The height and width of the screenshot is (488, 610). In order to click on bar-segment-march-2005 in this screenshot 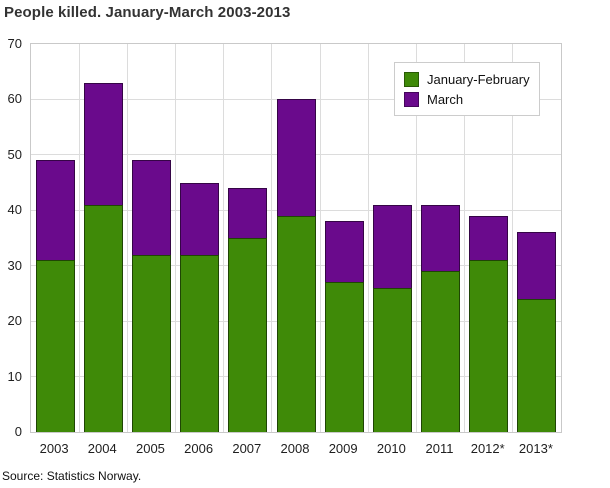, I will do `click(151, 207)`.